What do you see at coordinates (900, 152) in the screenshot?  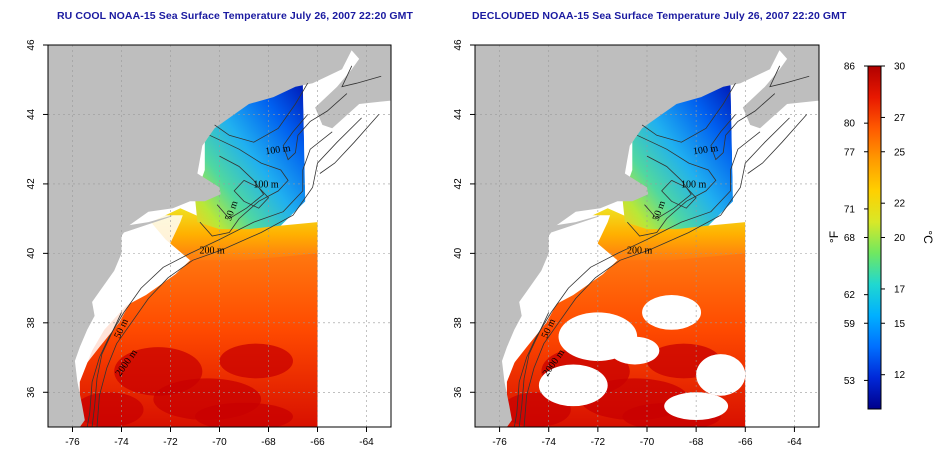 I see `colorbar-label-celsius: 25` at bounding box center [900, 152].